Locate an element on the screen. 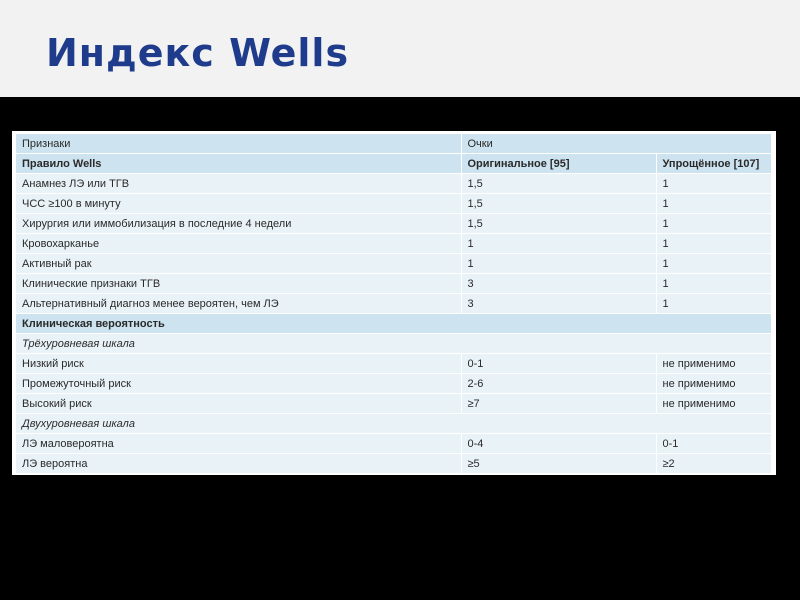  risk-original: ≥5 is located at coordinates (558, 463).